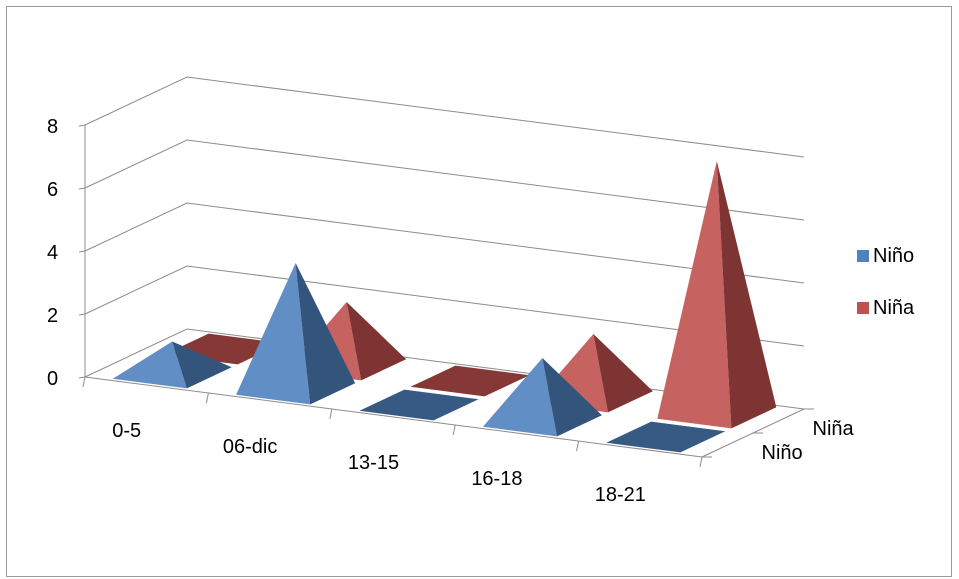 The height and width of the screenshot is (579, 959). I want to click on y-tick-label: 8, so click(52, 127).